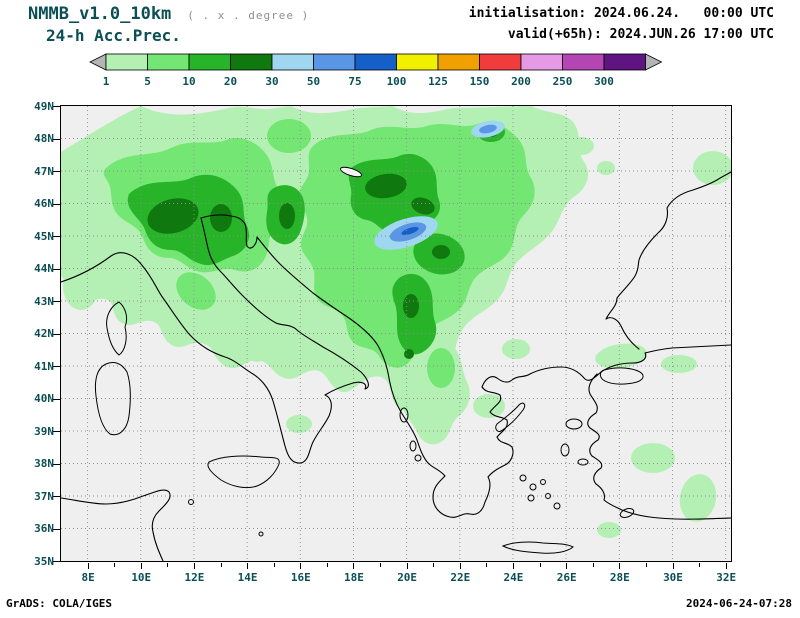 The width and height of the screenshot is (800, 618). What do you see at coordinates (88, 577) in the screenshot?
I see `lon-tick-label: 8E` at bounding box center [88, 577].